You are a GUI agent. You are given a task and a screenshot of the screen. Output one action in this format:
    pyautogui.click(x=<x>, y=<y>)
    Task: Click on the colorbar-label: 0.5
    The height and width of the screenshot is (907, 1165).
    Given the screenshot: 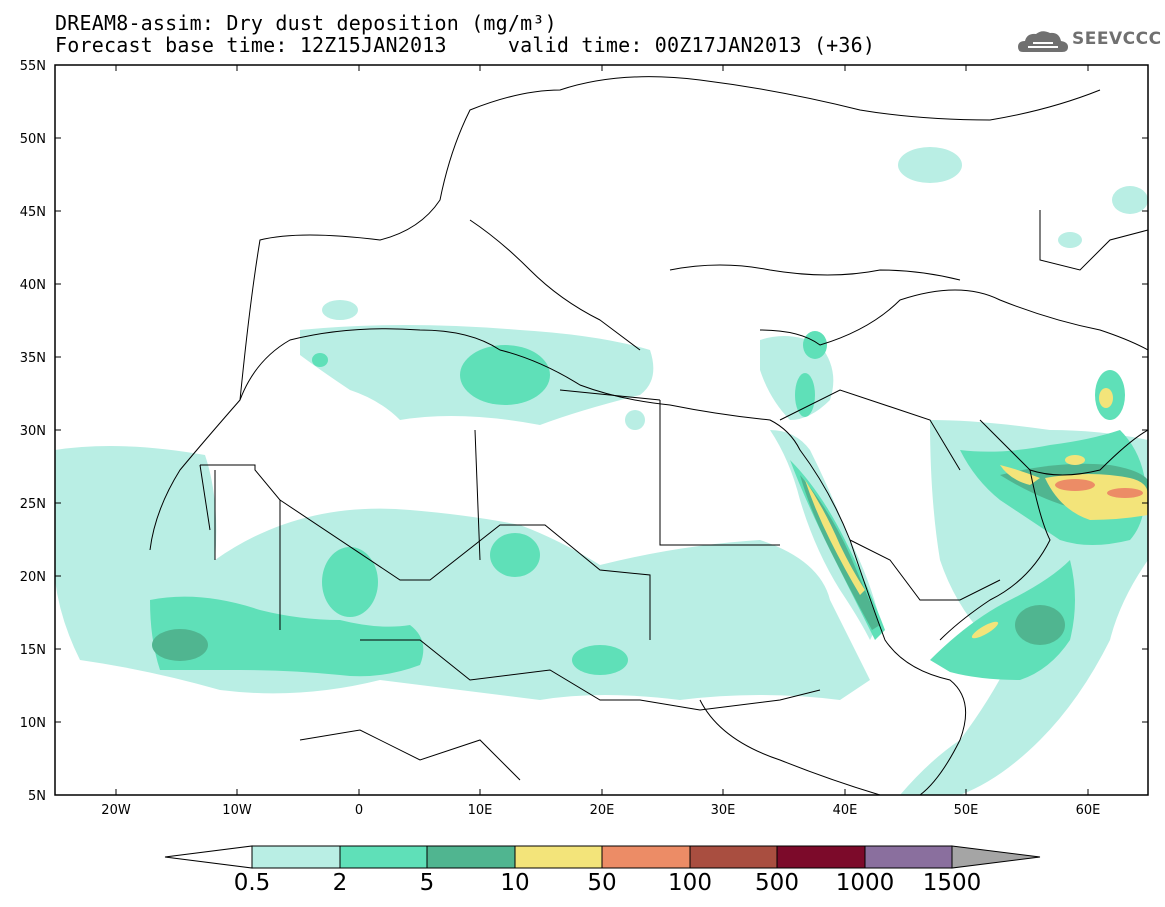 What is the action you would take?
    pyautogui.click(x=252, y=883)
    